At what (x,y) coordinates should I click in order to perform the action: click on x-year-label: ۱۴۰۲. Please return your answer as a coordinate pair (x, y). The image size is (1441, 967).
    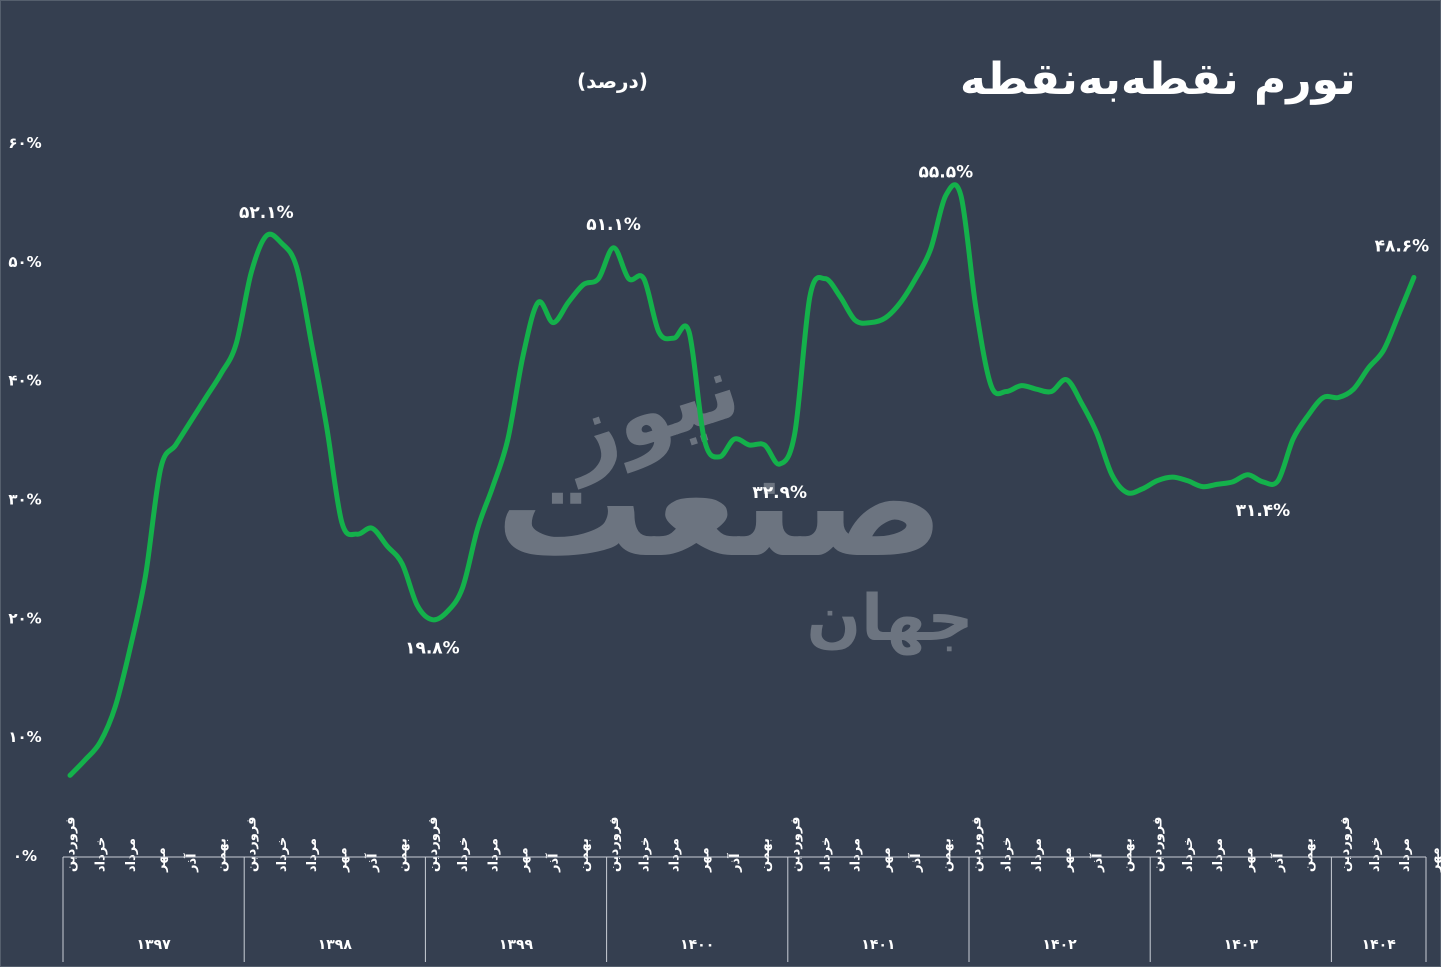
    Looking at the image, I should click on (1060, 945).